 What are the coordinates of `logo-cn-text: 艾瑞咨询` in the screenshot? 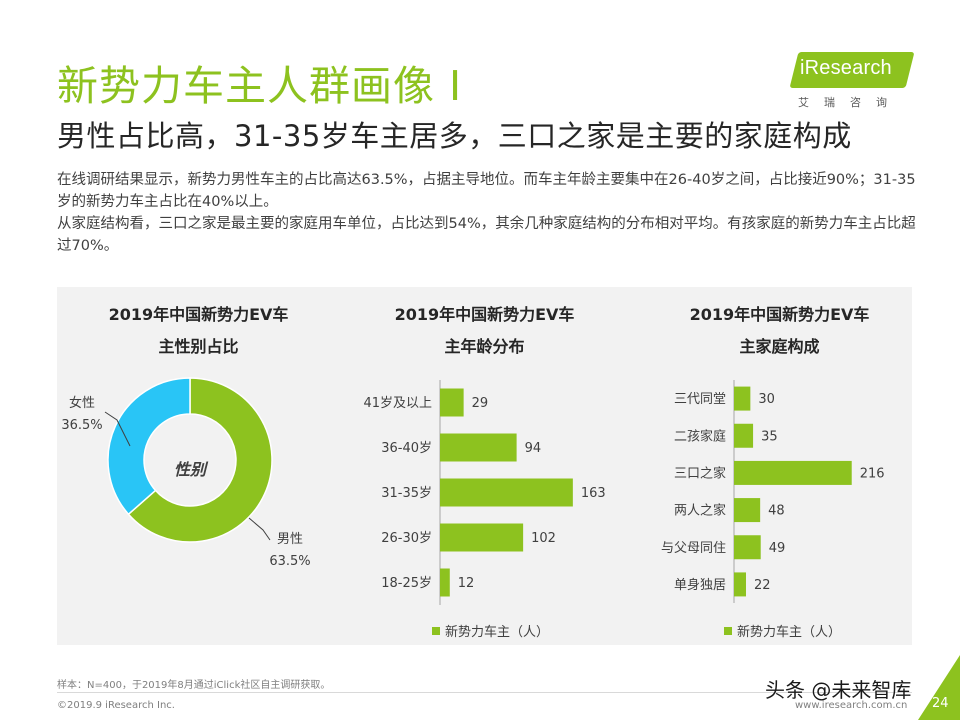 It's located at (850, 102).